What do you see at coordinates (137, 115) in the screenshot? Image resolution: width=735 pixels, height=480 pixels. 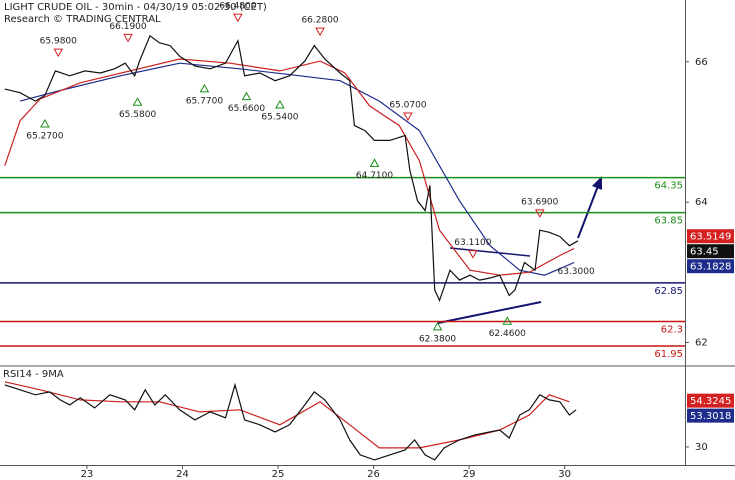 I see `trough-label: 65.5800` at bounding box center [137, 115].